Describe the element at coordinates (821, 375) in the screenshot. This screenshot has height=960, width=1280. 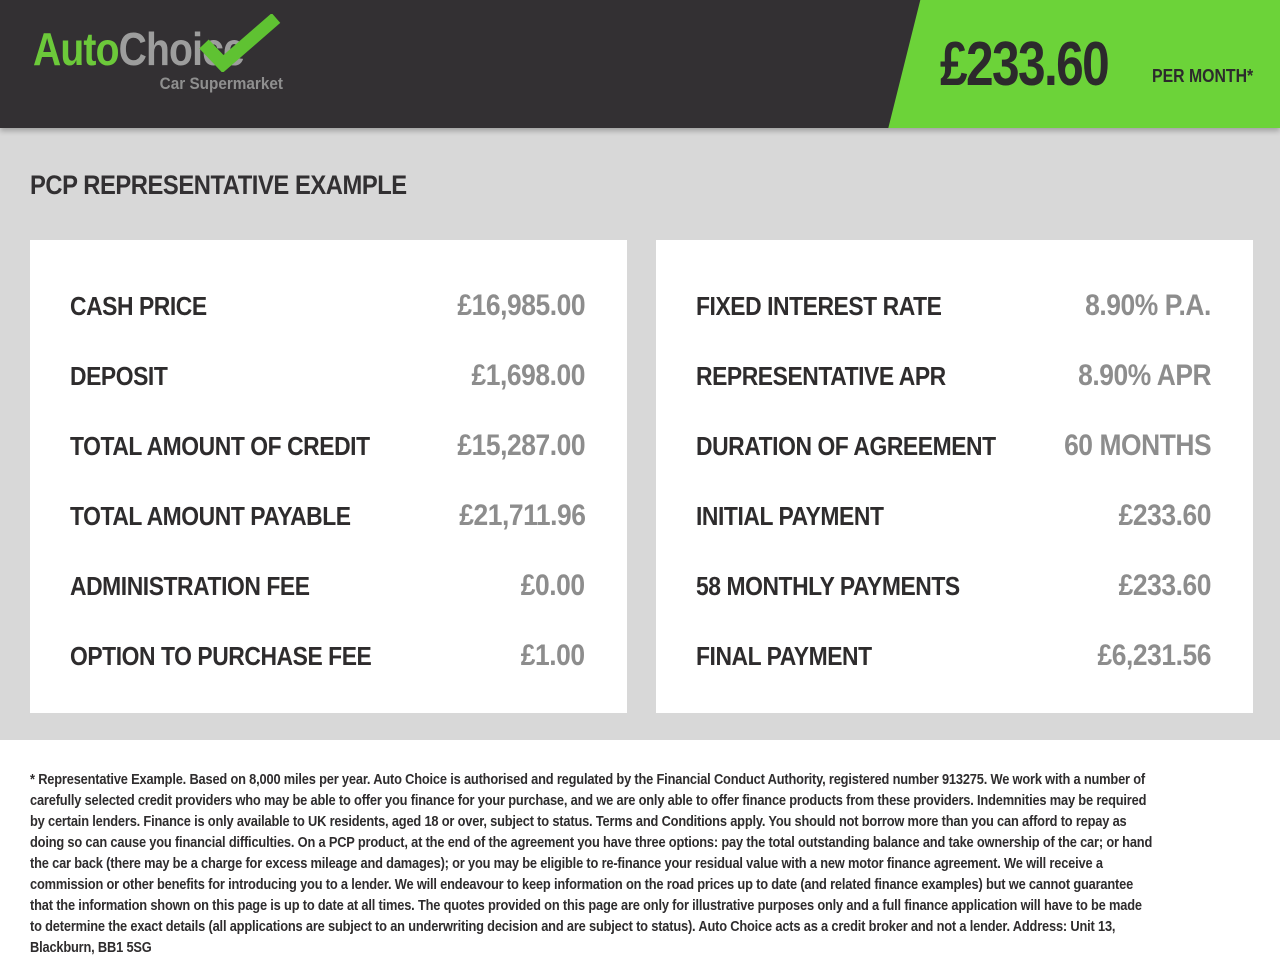
I see `row-label-text: REPRESENTATIVE APR` at that location.